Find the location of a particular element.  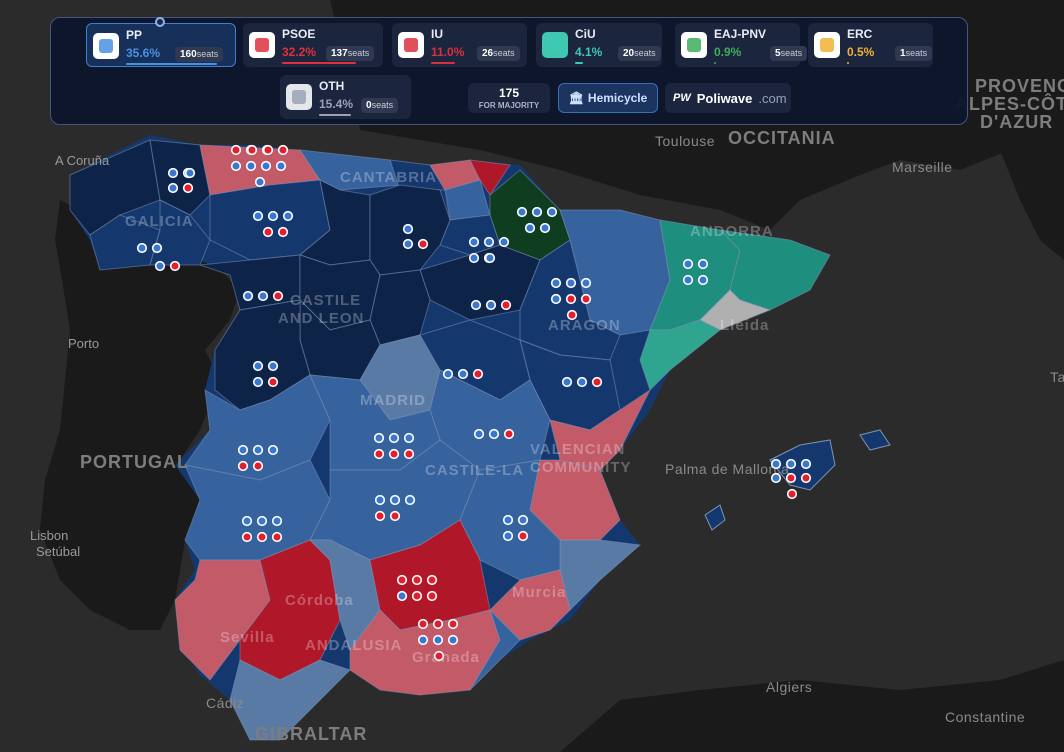

seat-count-badge: 1seats is located at coordinates (914, 53).